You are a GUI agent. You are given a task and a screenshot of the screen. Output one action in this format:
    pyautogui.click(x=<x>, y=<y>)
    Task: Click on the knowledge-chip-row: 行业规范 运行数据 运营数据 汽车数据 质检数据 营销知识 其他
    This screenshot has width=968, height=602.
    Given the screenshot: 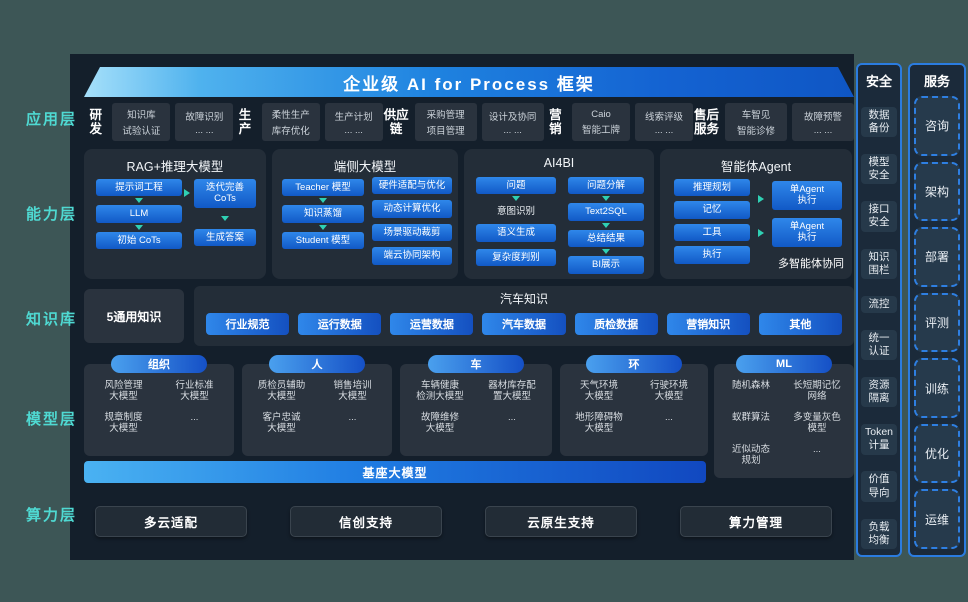 What is the action you would take?
    pyautogui.click(x=524, y=321)
    